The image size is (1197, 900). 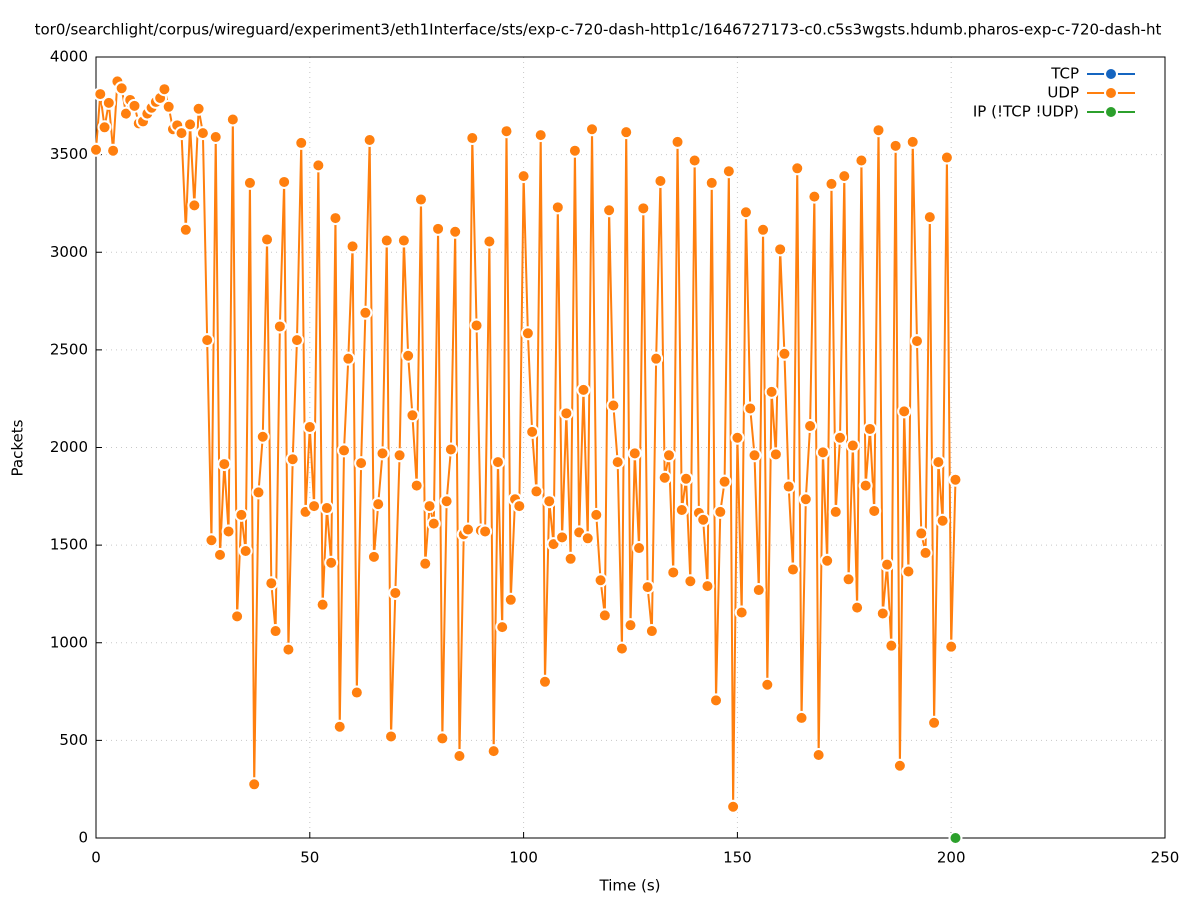 I want to click on legend-label: TCP, so click(x=1064, y=74).